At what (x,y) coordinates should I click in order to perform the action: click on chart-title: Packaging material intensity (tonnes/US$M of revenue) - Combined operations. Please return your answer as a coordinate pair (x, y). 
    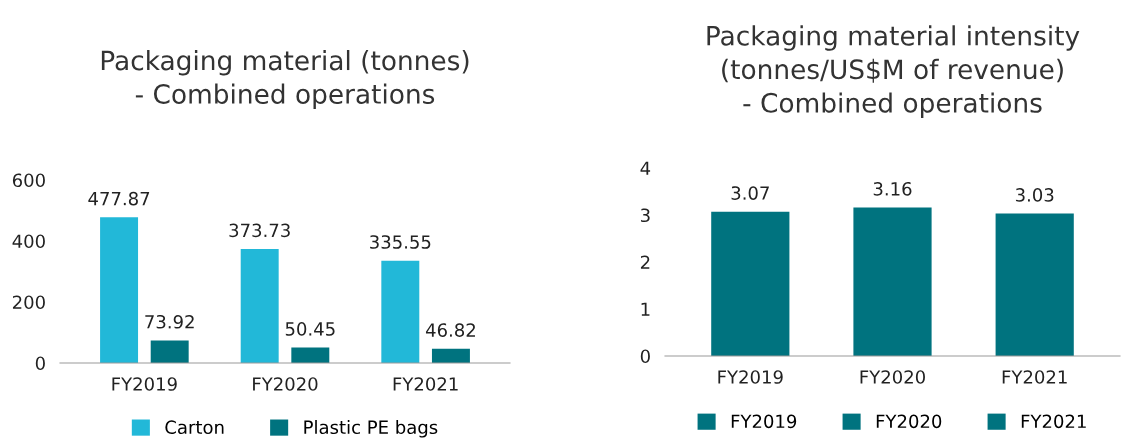
    Looking at the image, I should click on (893, 71).